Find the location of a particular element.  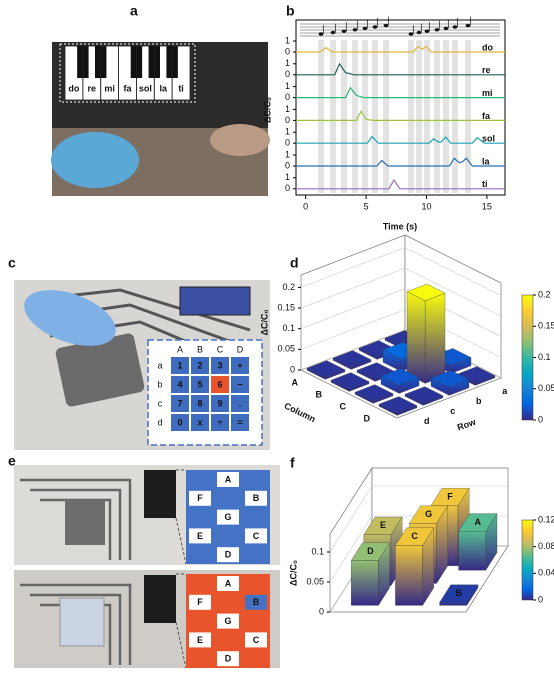

legend-label: mi is located at coordinates (487, 93).